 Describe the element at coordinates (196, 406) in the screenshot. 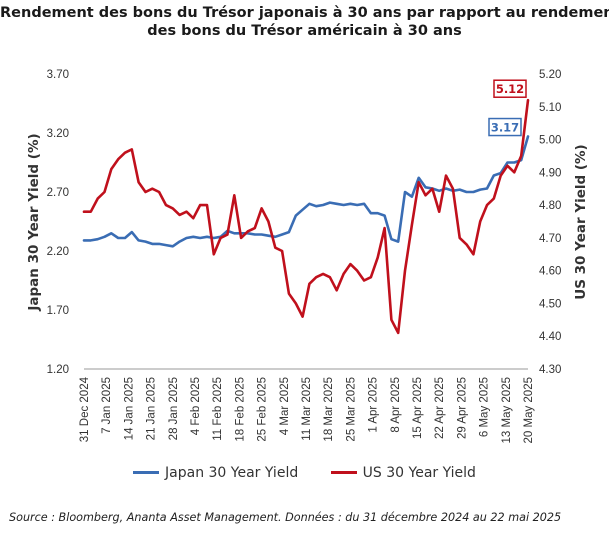

I see `x-tick-label: 4 Feb 2025` at that location.